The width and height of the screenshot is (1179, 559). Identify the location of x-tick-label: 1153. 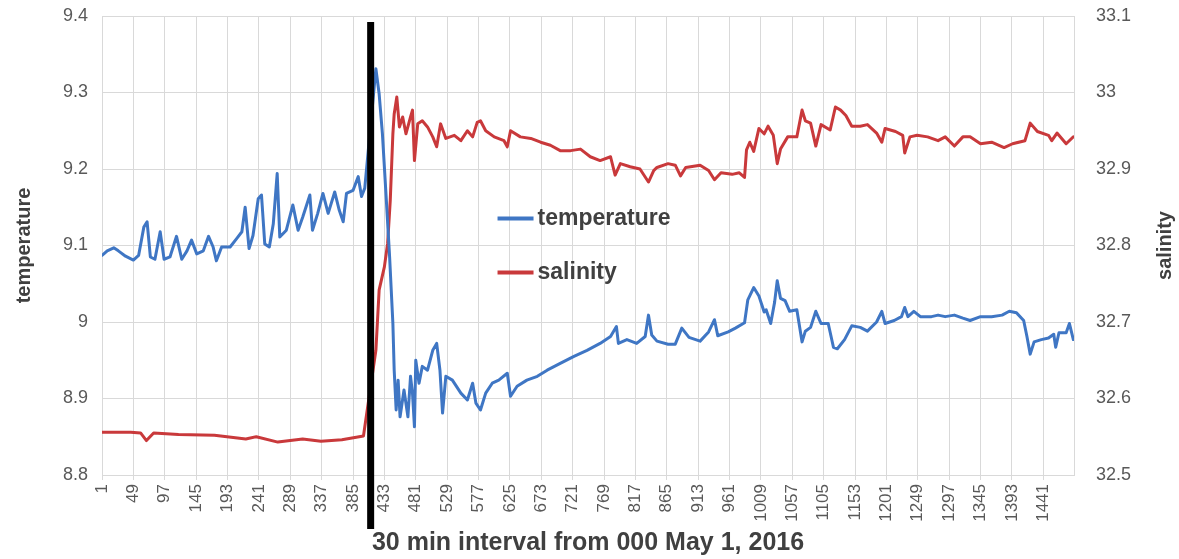
(854, 502).